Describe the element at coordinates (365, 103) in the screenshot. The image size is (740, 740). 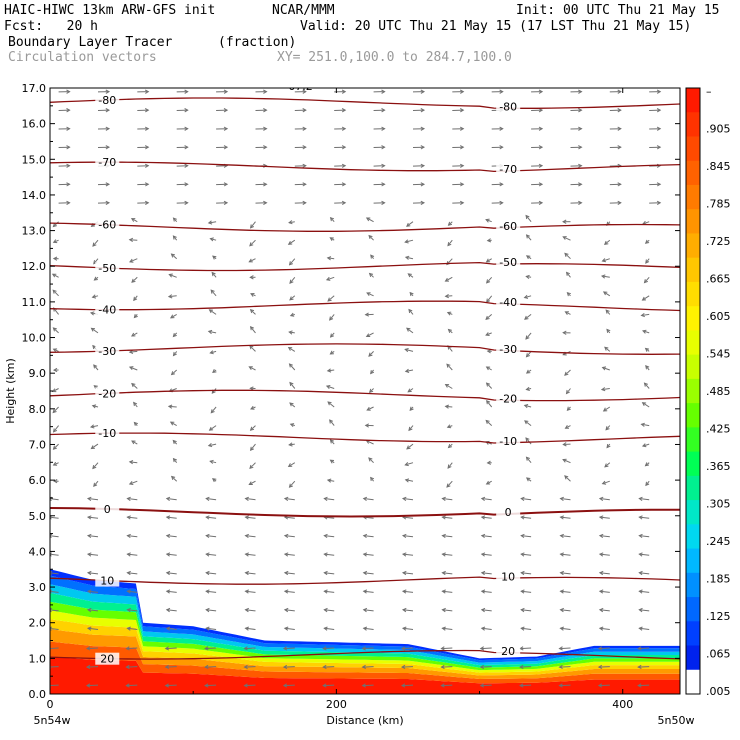
I see `contour-line` at that location.